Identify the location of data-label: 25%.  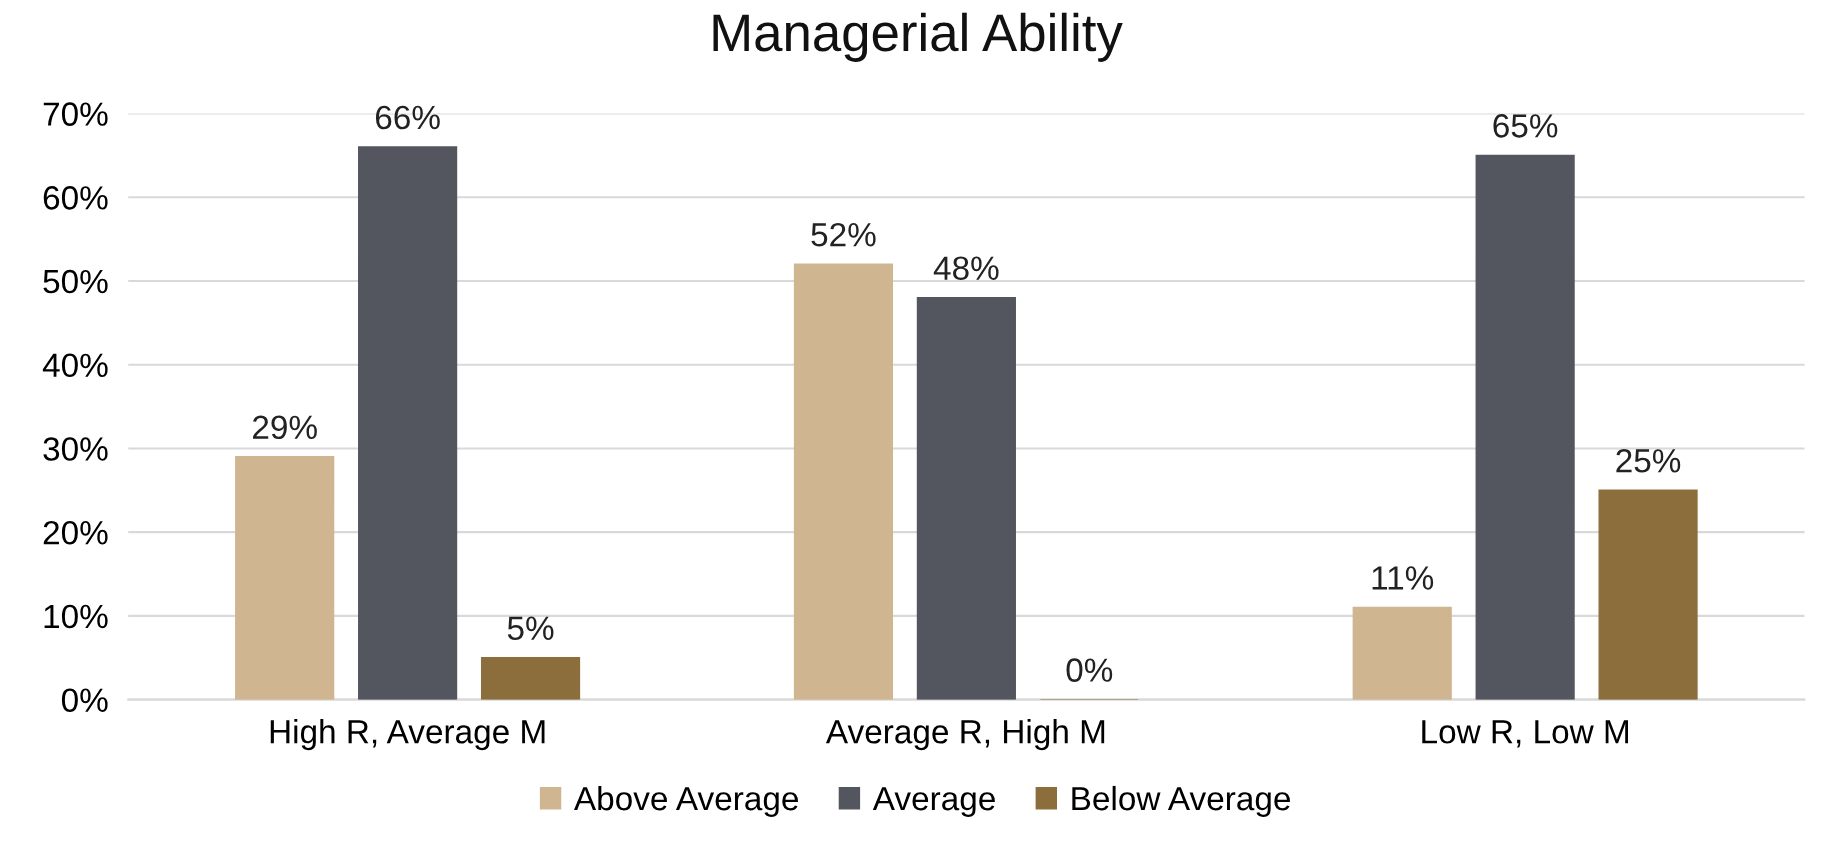
(1648, 460).